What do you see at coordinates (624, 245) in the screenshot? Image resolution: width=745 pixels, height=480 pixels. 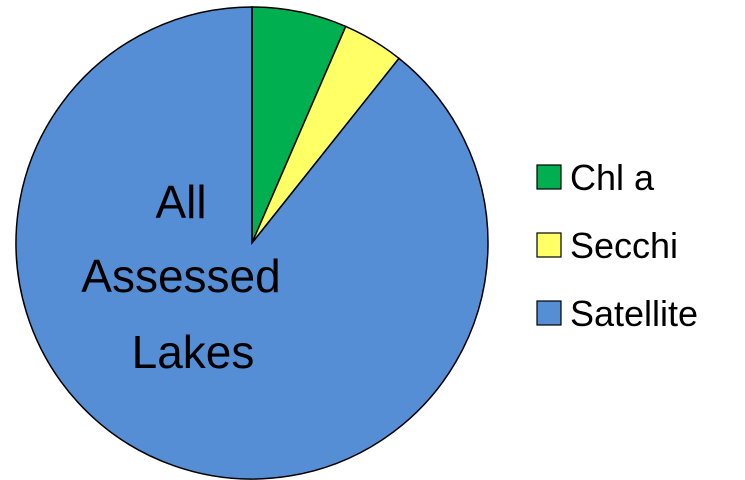 I see `legend-label-secchi: Secchi` at bounding box center [624, 245].